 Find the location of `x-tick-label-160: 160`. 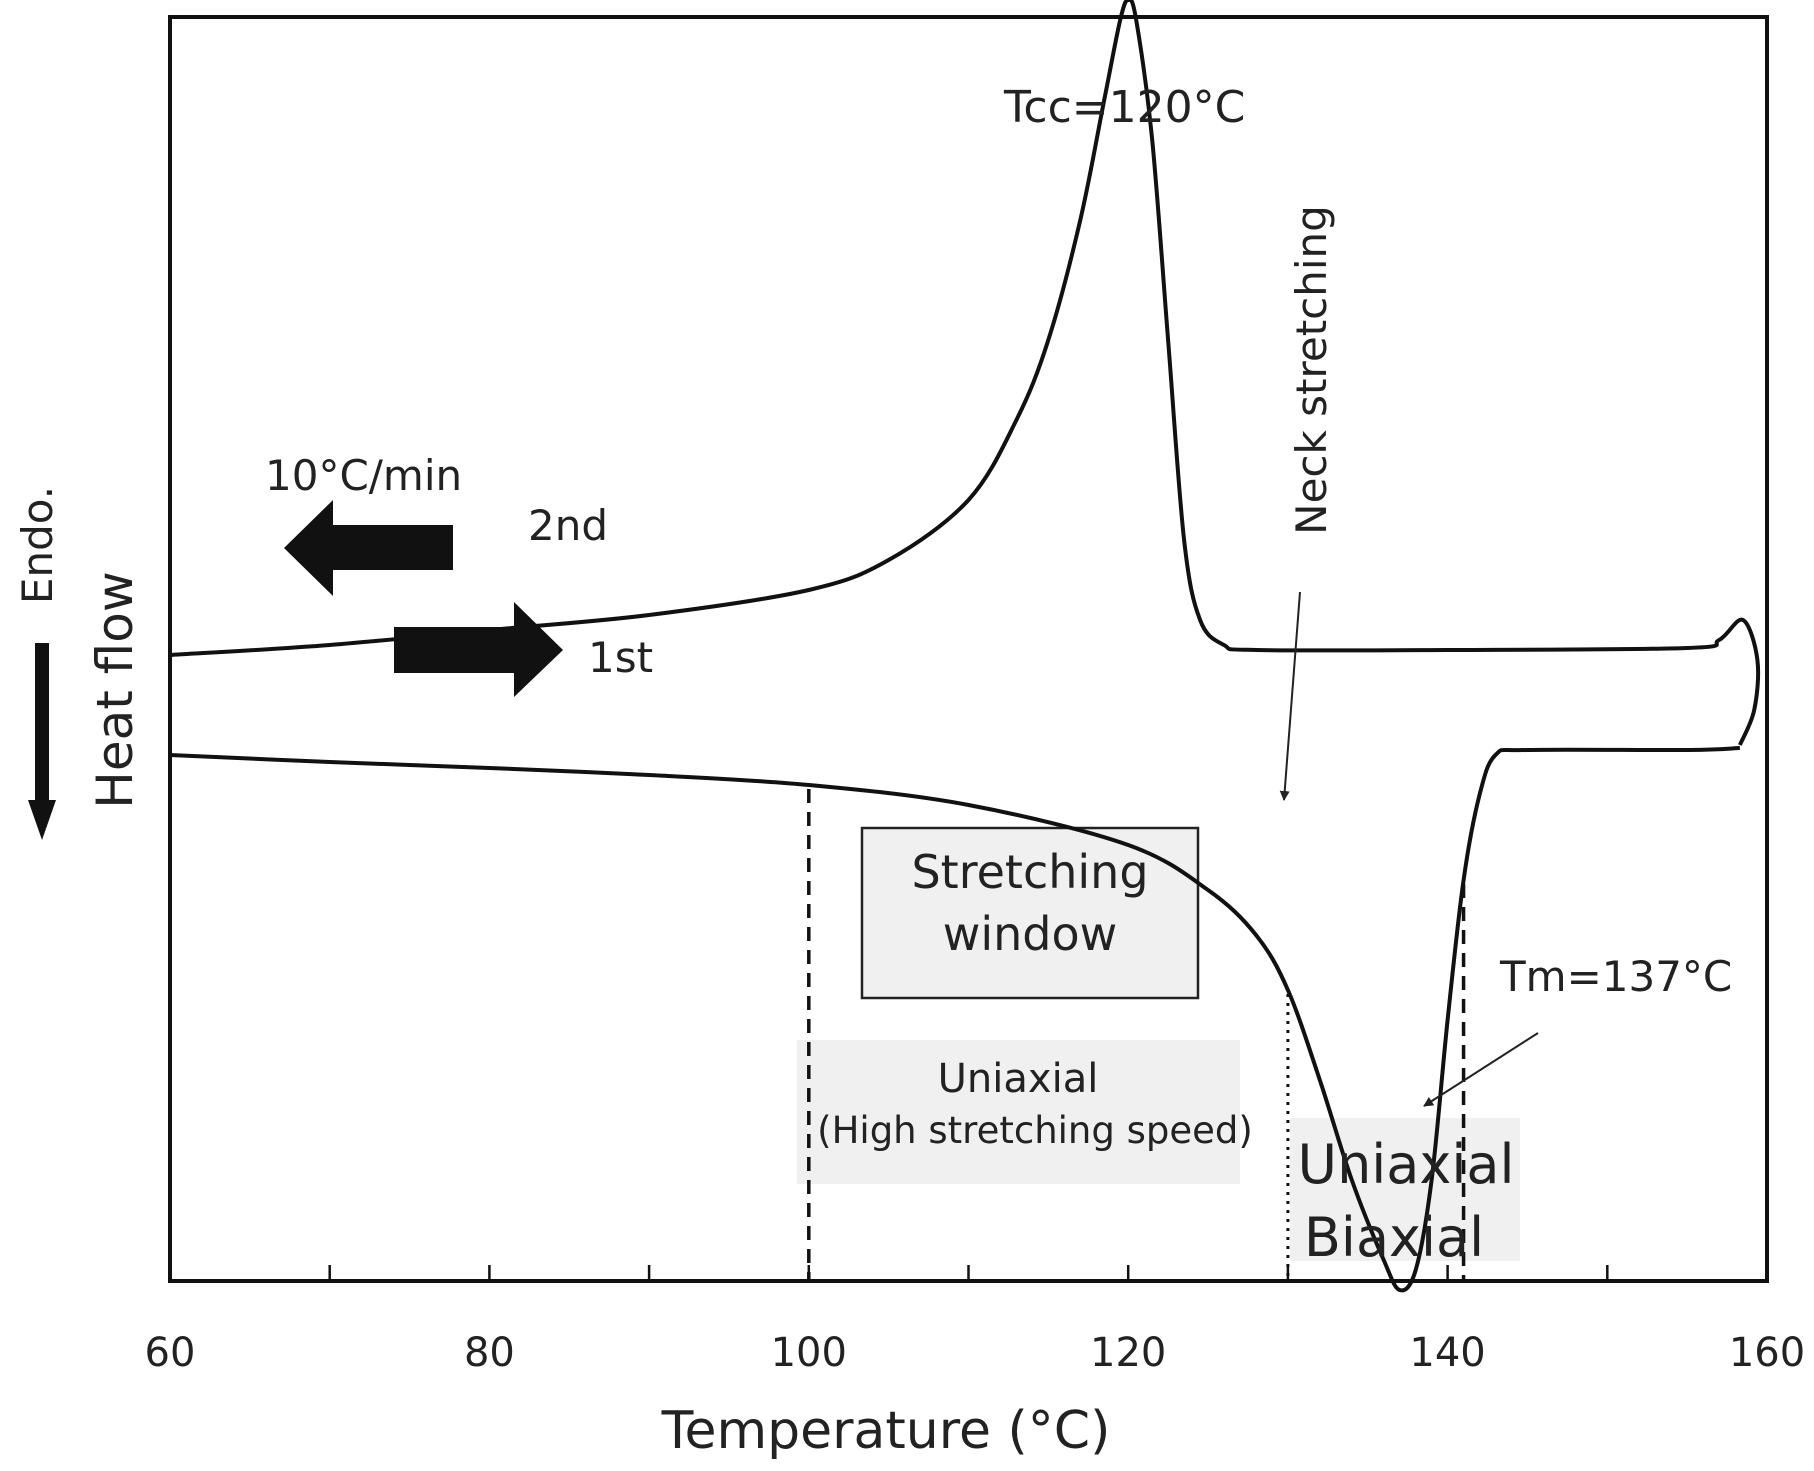

x-tick-label-160: 160 is located at coordinates (1767, 1353).